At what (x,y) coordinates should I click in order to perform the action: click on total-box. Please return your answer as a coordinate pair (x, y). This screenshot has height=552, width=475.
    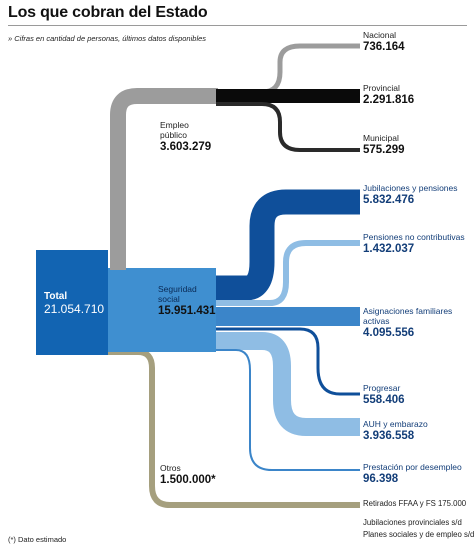
    Looking at the image, I should click on (72, 302).